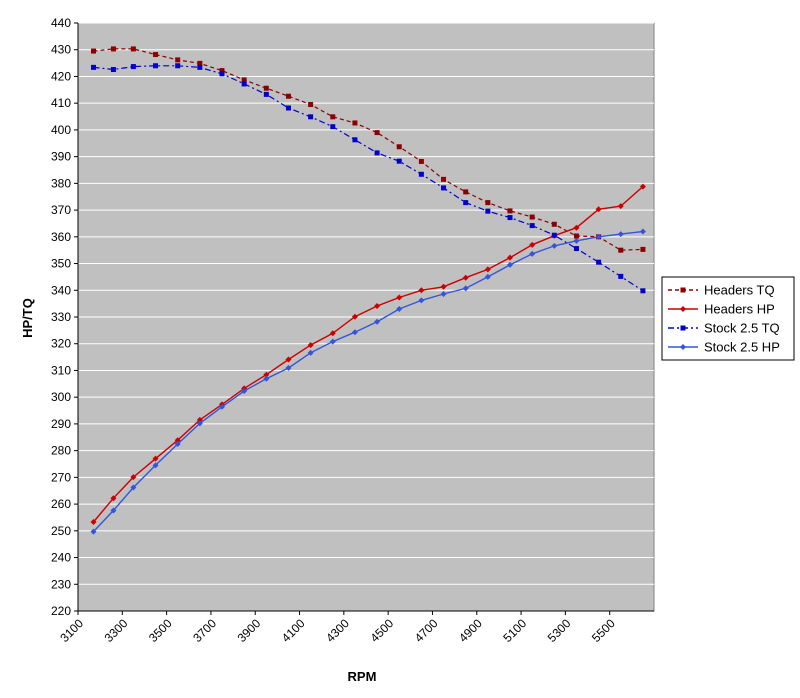 The height and width of the screenshot is (698, 800). What do you see at coordinates (61, 477) in the screenshot?
I see `y-tick-label: 270` at bounding box center [61, 477].